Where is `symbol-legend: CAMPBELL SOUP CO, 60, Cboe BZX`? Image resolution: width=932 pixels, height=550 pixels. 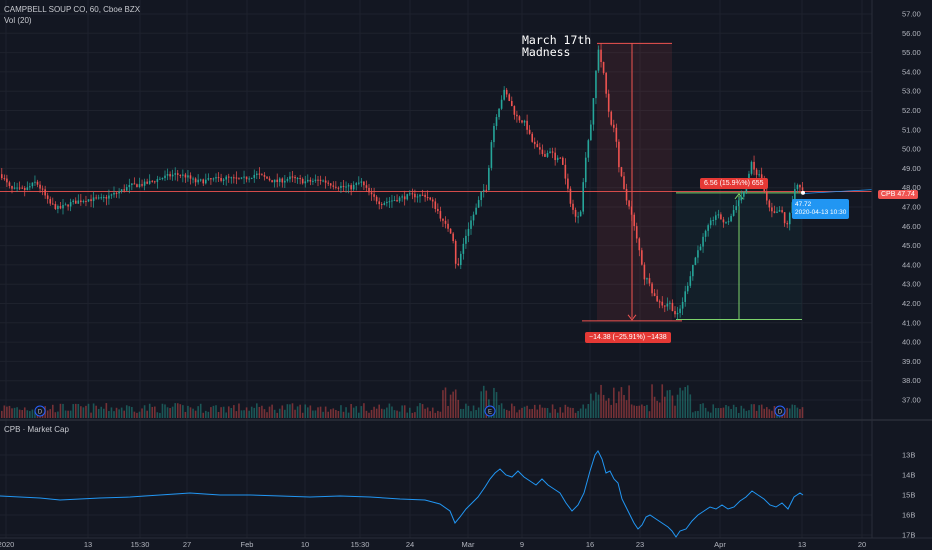
symbol-legend: CAMPBELL SOUP CO, 60, Cboe BZX is located at coordinates (72, 9).